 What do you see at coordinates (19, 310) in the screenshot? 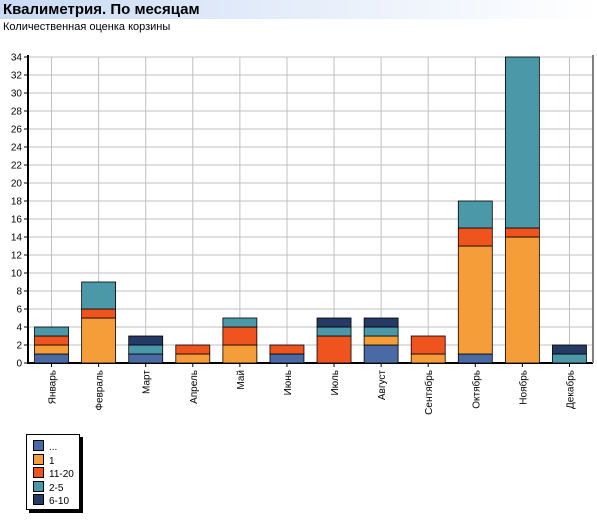
I see `y-tick-label: 6` at bounding box center [19, 310].